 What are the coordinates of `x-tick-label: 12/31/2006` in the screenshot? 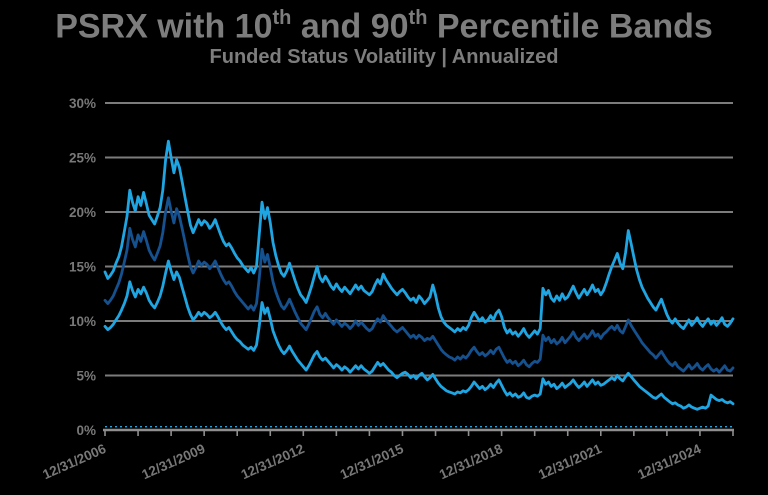 It's located at (74, 461).